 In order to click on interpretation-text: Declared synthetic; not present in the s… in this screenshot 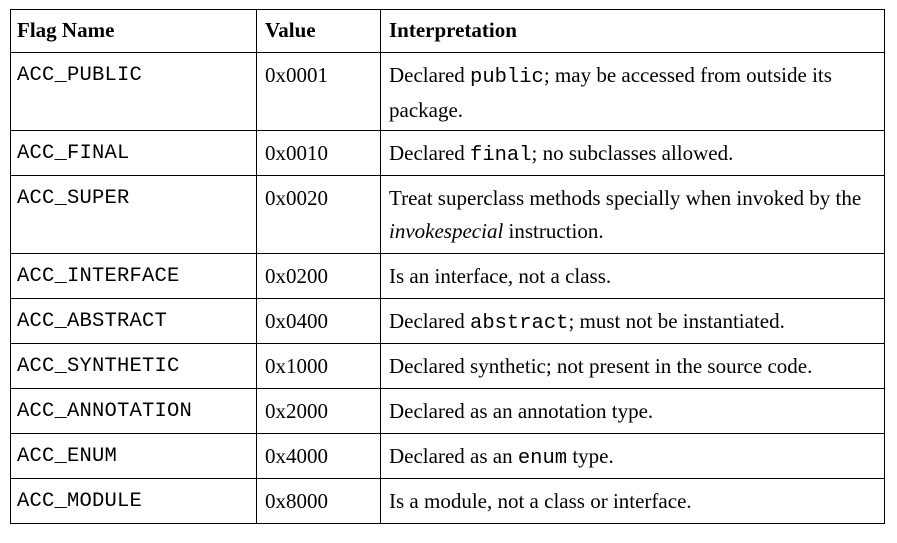, I will do `click(601, 366)`.